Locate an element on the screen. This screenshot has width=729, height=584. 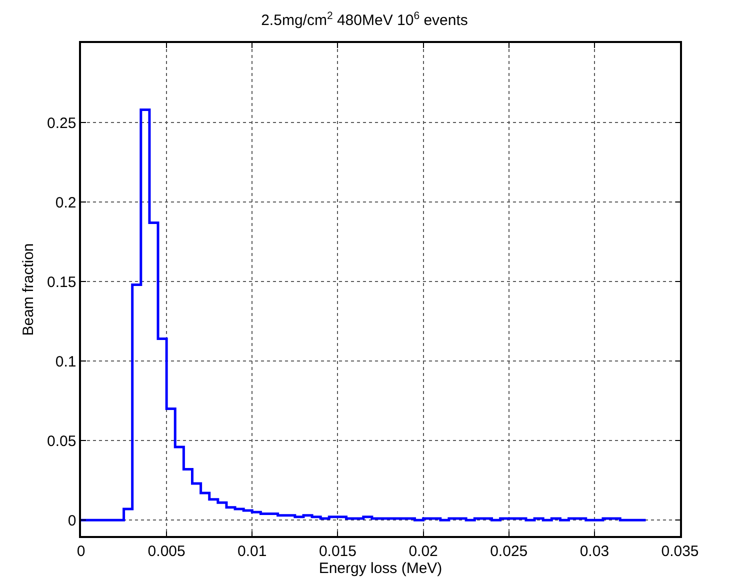
y-tick-label: 0.2 is located at coordinates (65, 203).